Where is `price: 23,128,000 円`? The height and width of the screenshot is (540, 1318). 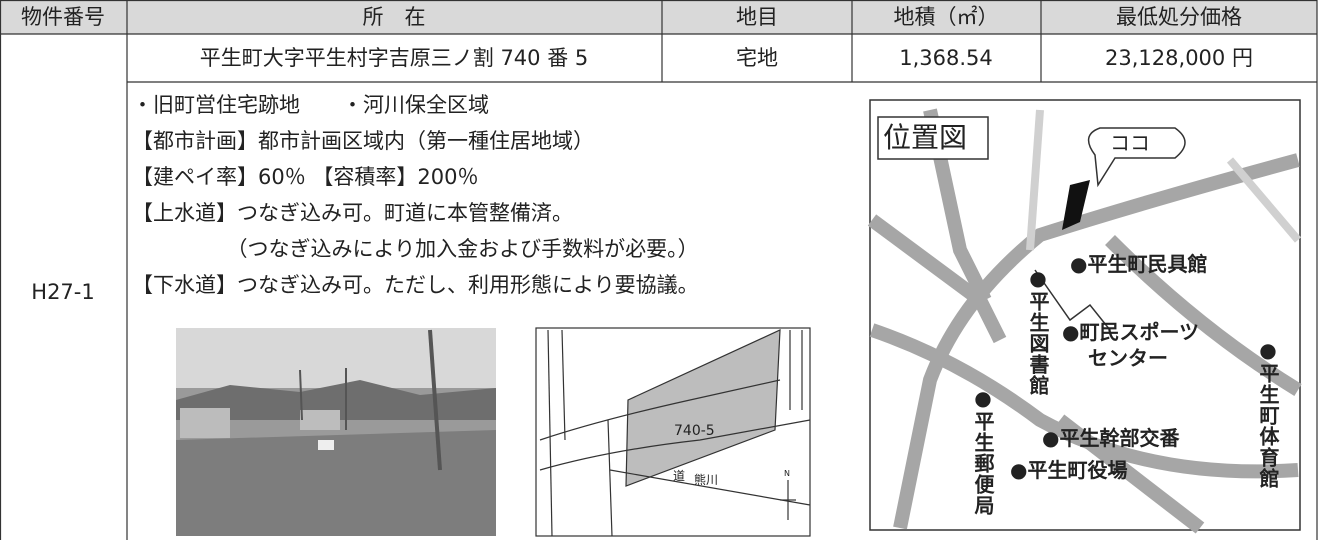 price: 23,128,000 円 is located at coordinates (1179, 58).